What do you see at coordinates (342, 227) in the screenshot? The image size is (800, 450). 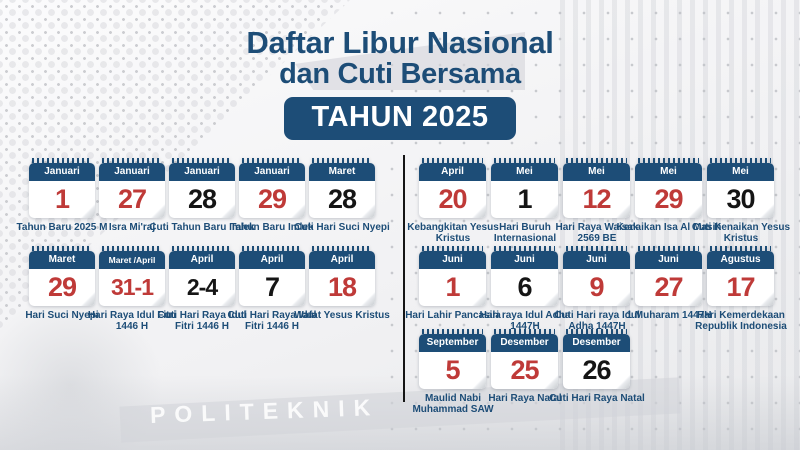 I see `holiday-name: Cuti Hari Suci Nyepi` at bounding box center [342, 227].